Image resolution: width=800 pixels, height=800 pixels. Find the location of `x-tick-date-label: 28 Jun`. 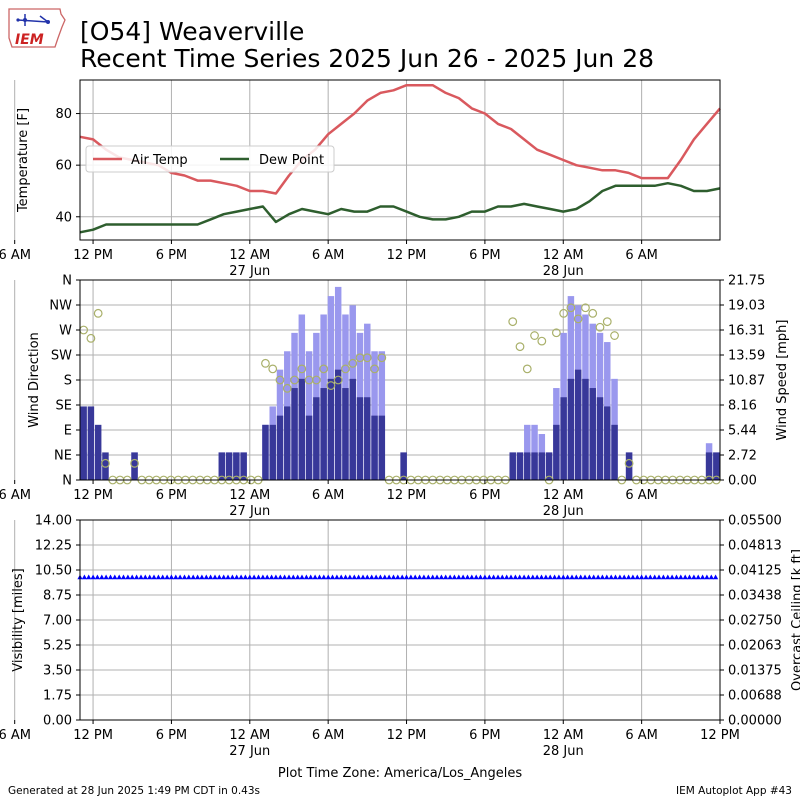

x-tick-date-label: 28 Jun is located at coordinates (563, 751).